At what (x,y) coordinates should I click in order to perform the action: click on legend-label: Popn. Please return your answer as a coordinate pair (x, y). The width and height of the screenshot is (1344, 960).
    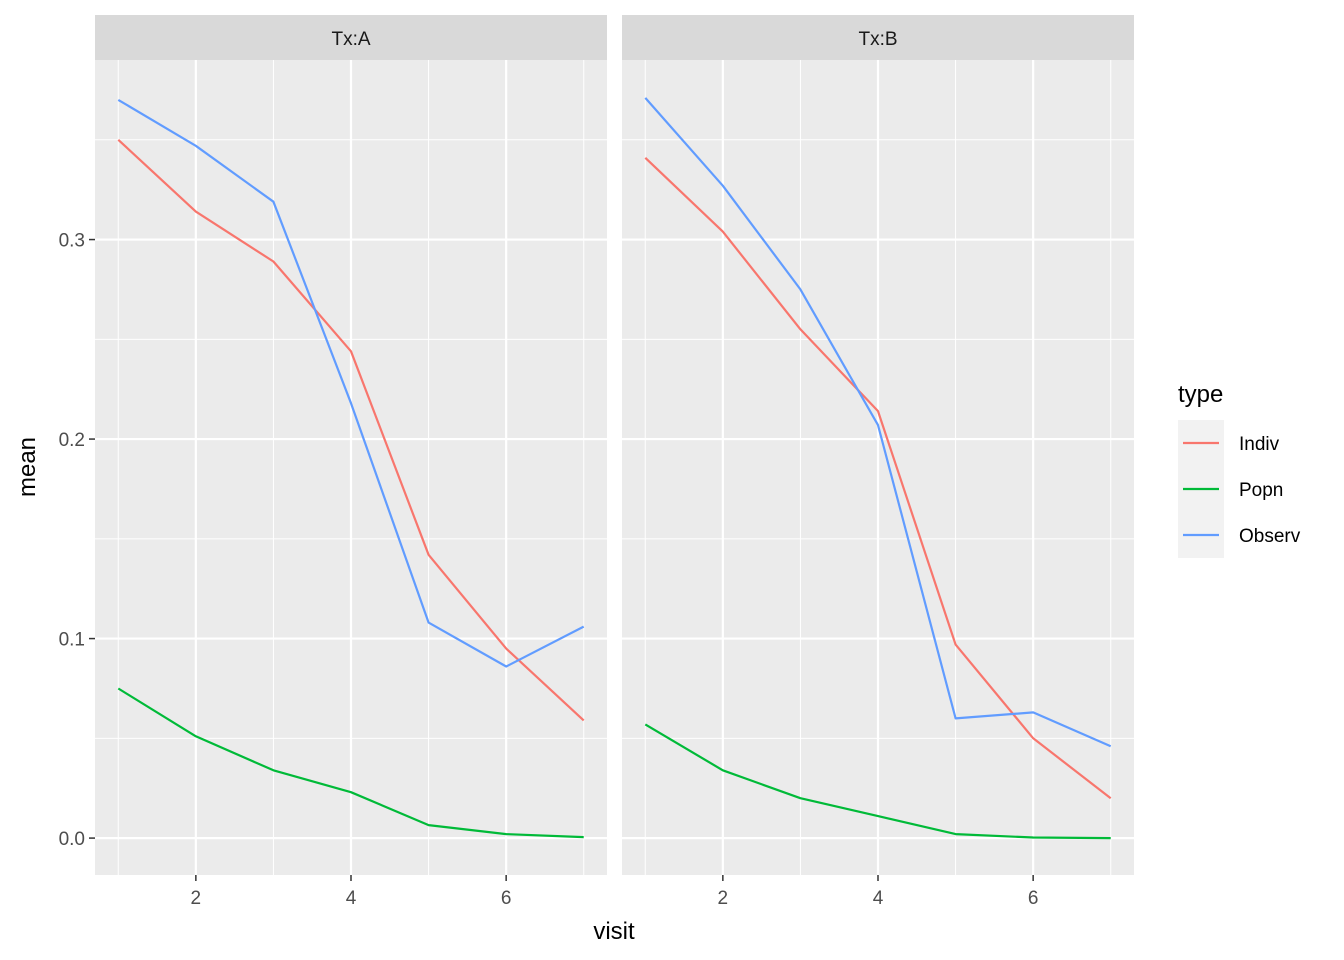
    Looking at the image, I should click on (1261, 490).